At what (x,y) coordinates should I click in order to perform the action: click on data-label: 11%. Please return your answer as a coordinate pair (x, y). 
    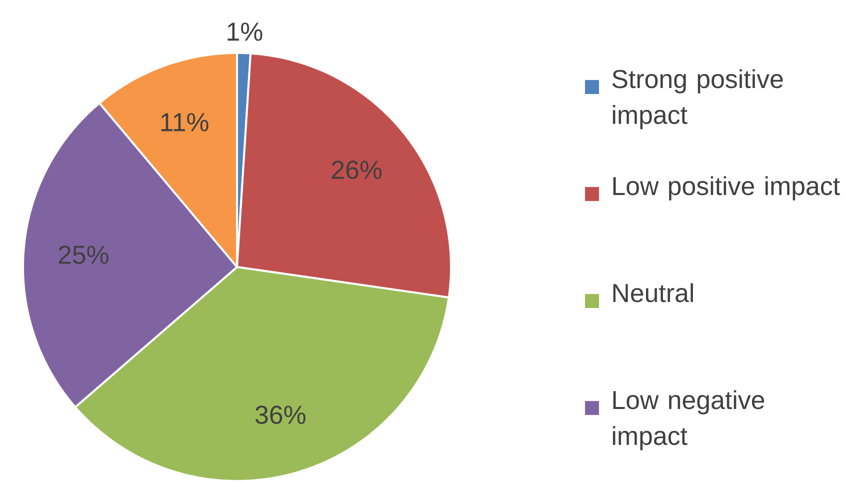
    Looking at the image, I should click on (184, 122).